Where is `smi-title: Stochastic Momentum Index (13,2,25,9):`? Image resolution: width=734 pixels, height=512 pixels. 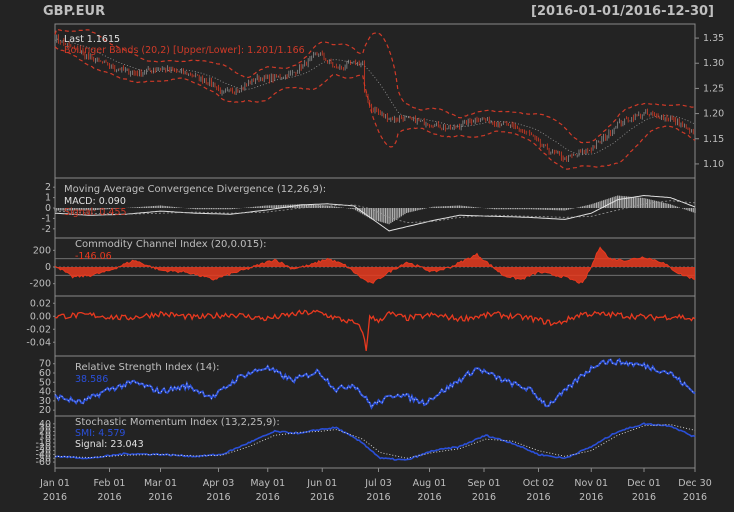
smi-title: Stochastic Momentum Index (13,2,25,9): is located at coordinates (177, 422).